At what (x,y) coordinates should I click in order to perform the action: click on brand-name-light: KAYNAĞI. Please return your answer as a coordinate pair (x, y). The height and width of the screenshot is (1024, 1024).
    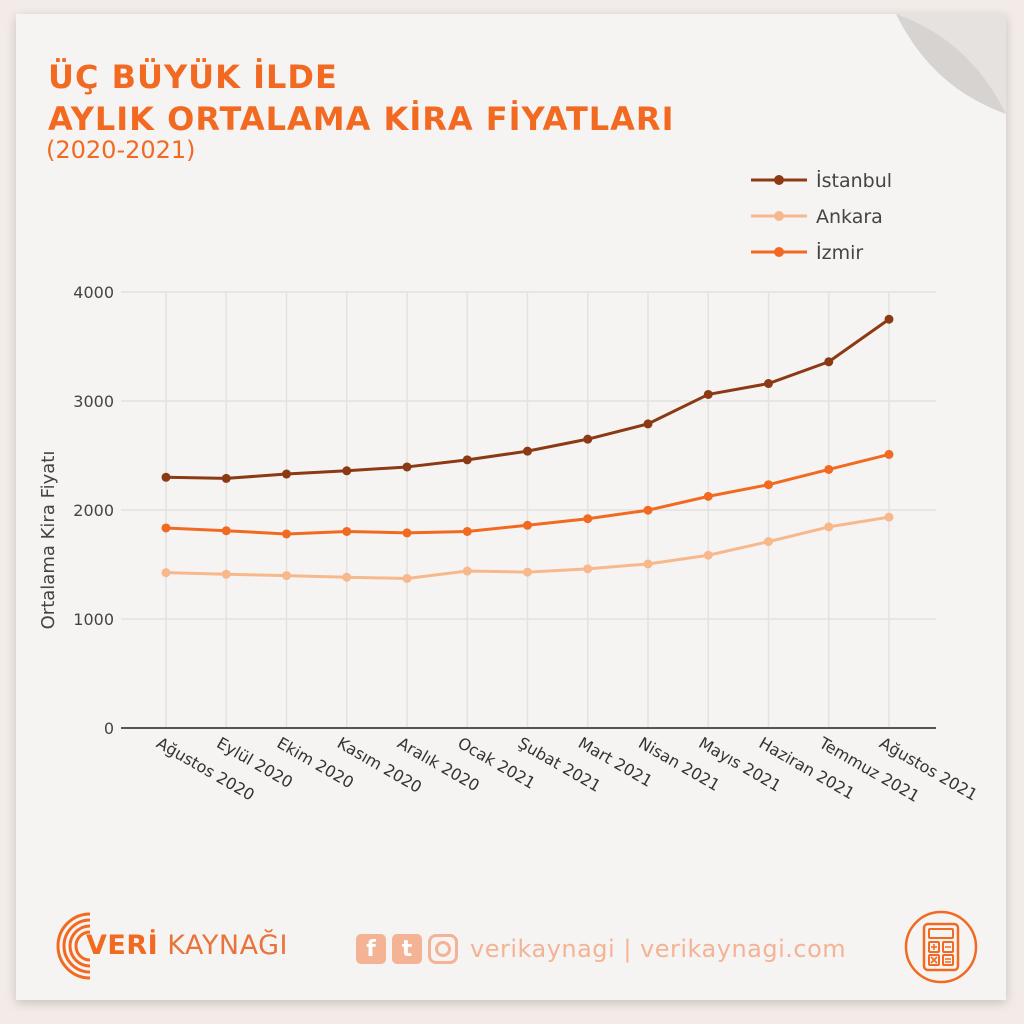
    Looking at the image, I should click on (227, 945).